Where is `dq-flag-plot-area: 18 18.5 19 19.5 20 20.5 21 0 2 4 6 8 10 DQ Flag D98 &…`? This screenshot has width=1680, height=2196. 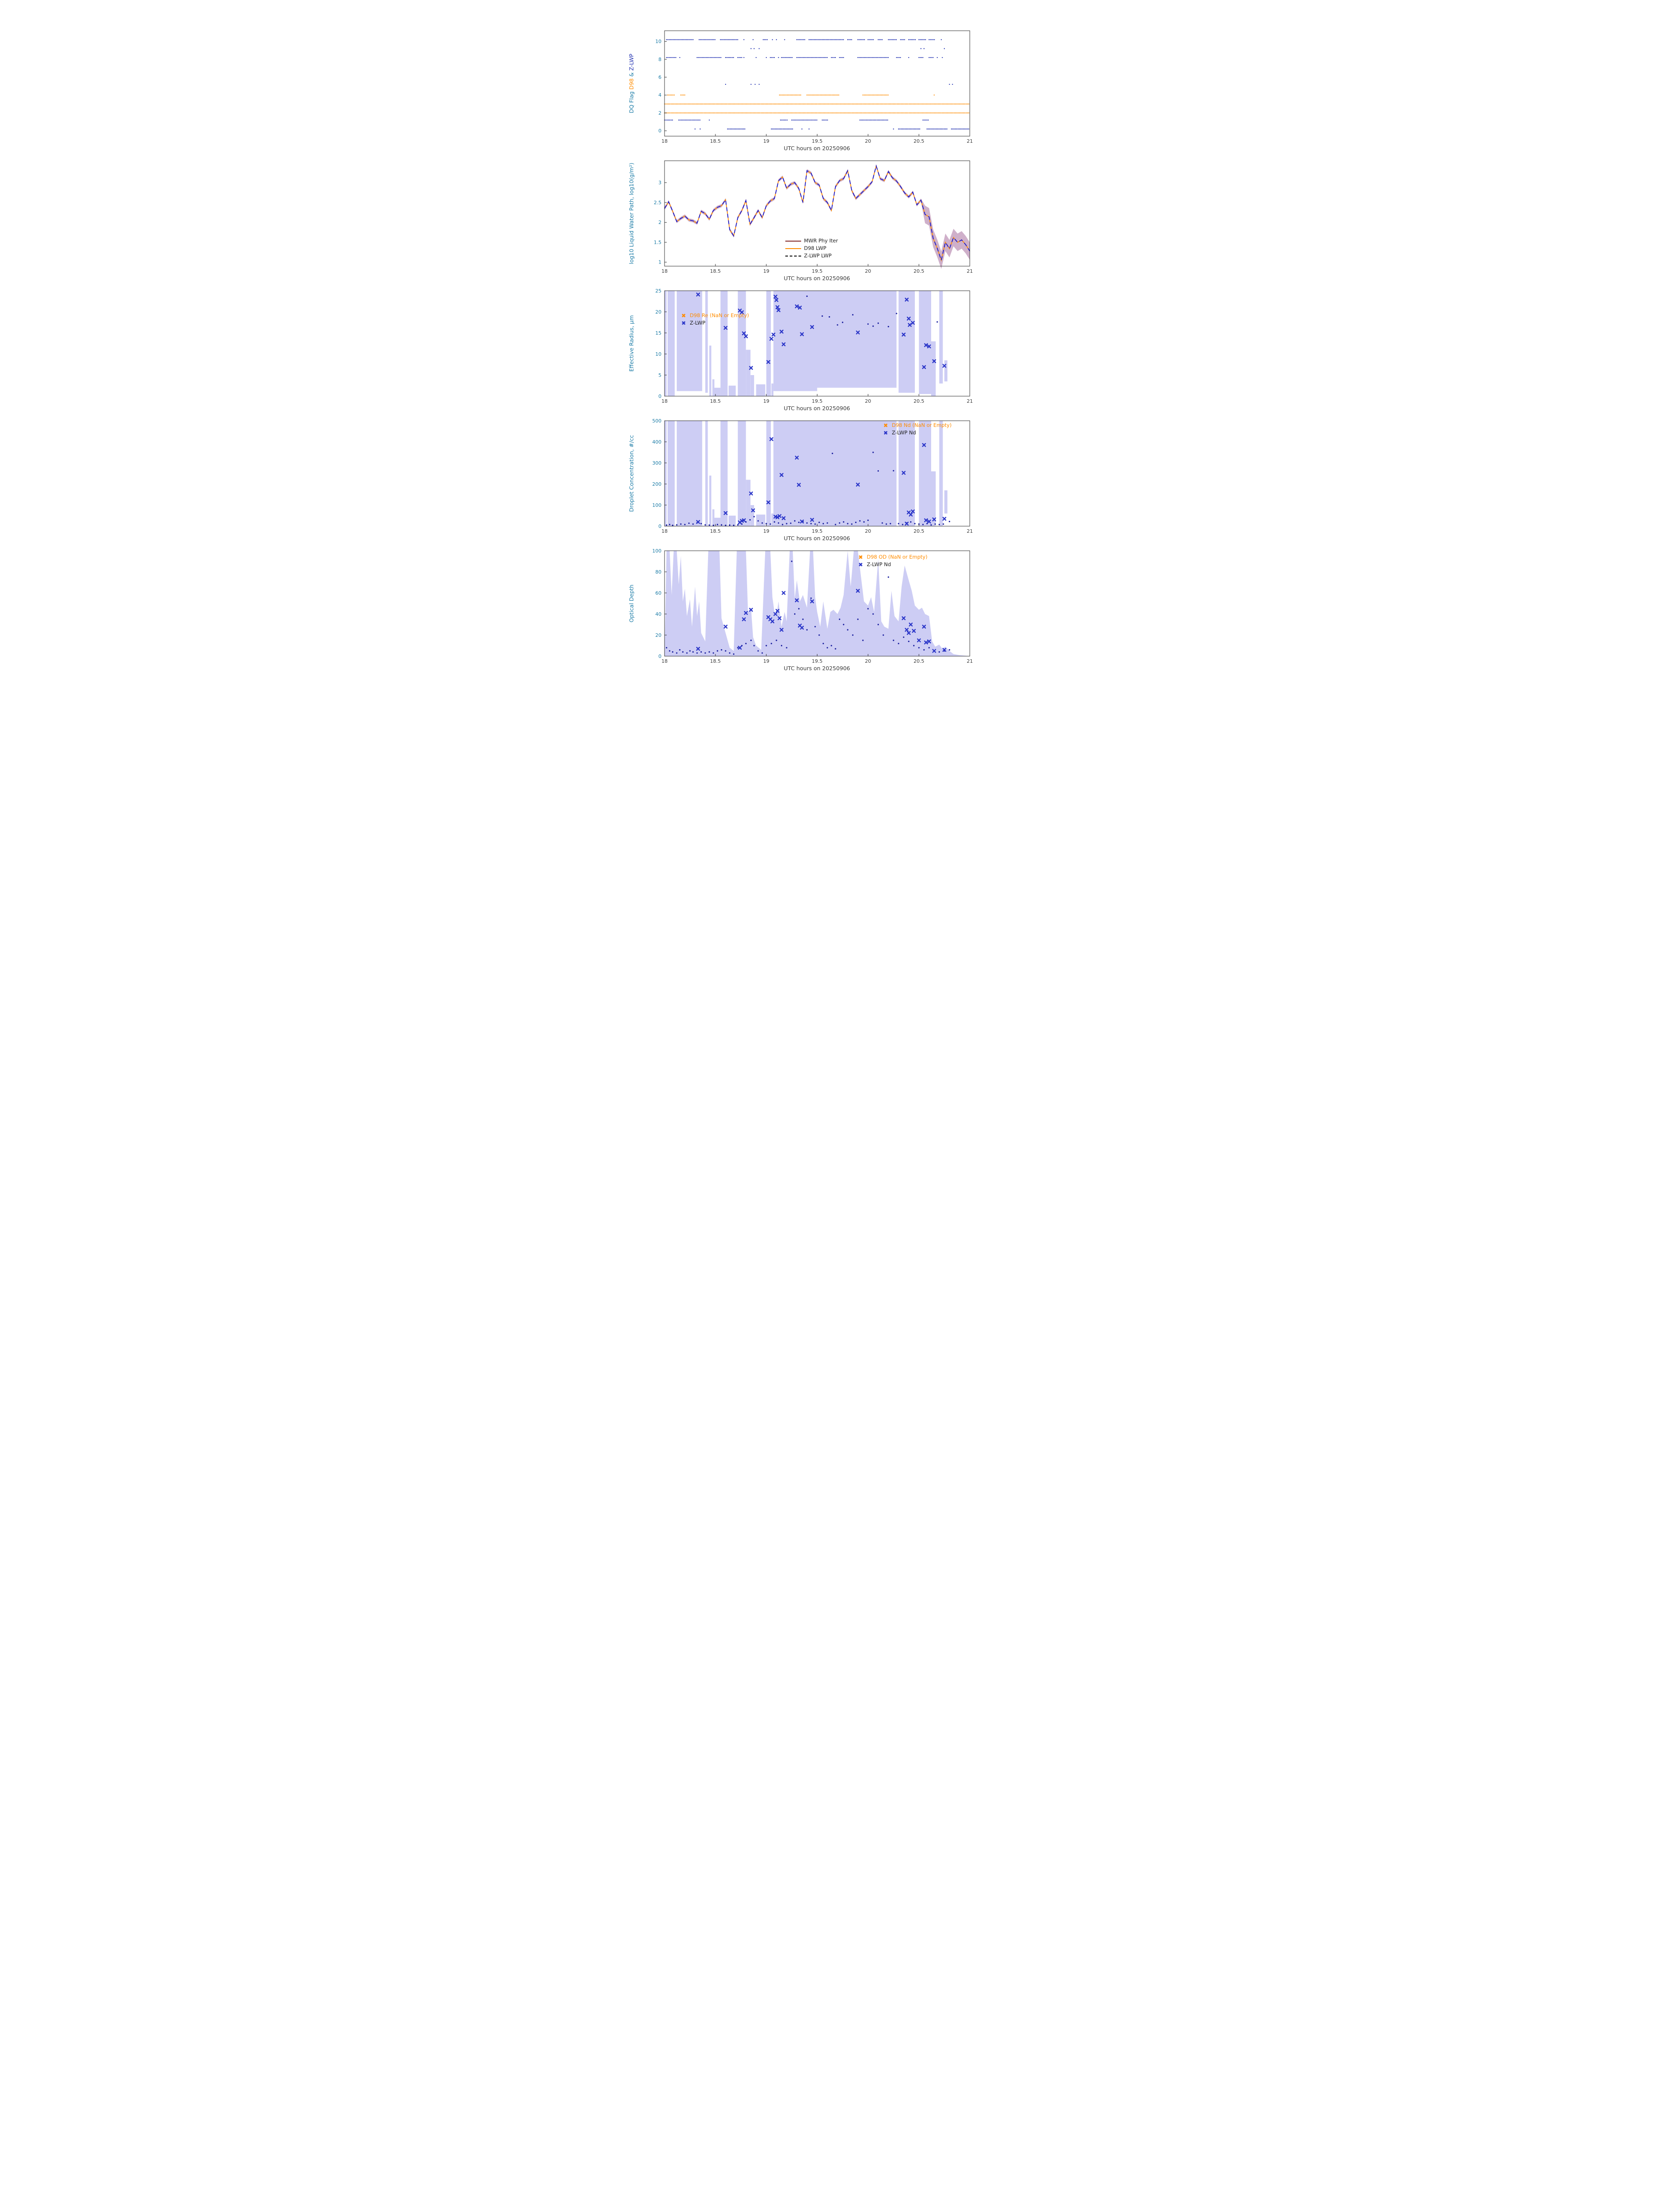
dq-flag-plot-area: 18 18.5 19 19.5 20 20.5 21 0 2 4 6 8 10 DQ Flag D98 &… is located at coordinates (801, 87).